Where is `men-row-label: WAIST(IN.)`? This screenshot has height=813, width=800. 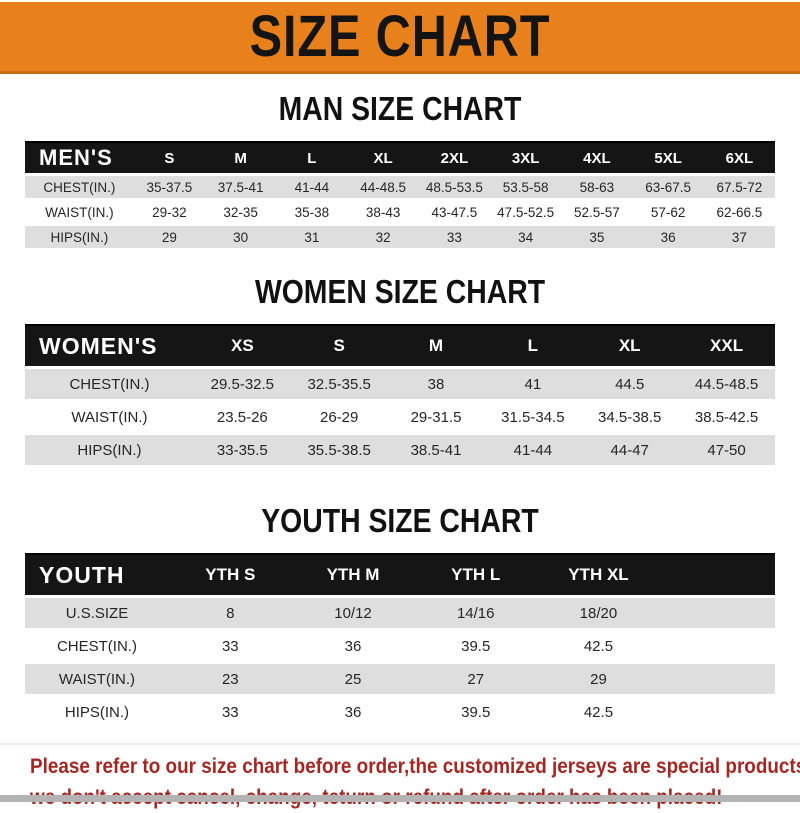
men-row-label: WAIST(IN.) is located at coordinates (79, 212).